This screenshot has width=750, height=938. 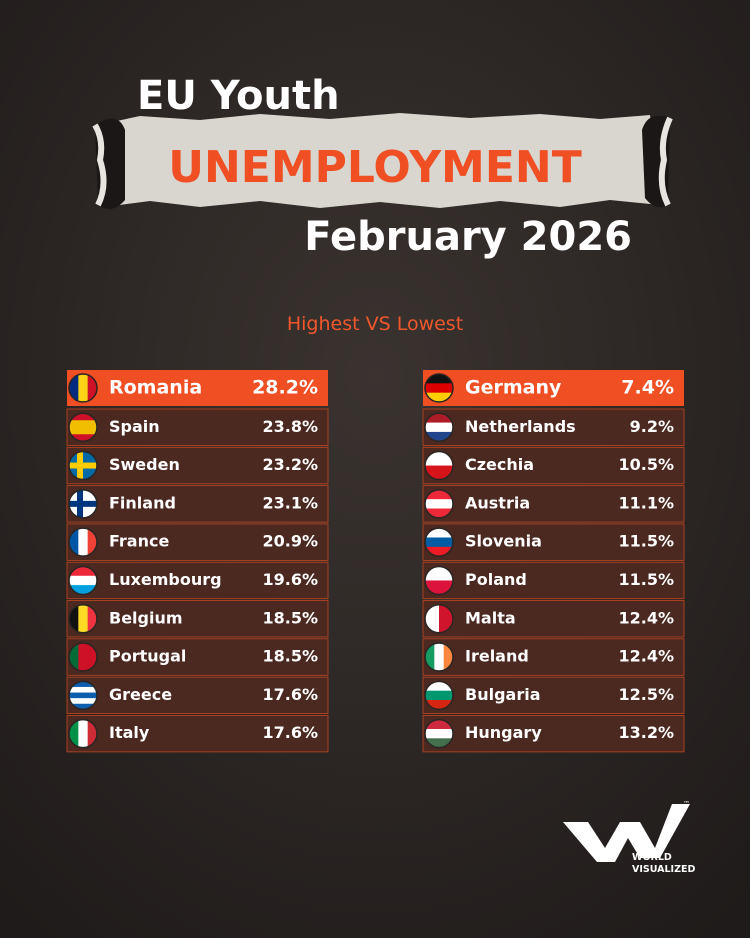 What do you see at coordinates (155, 388) in the screenshot?
I see `country-name: Romania` at bounding box center [155, 388].